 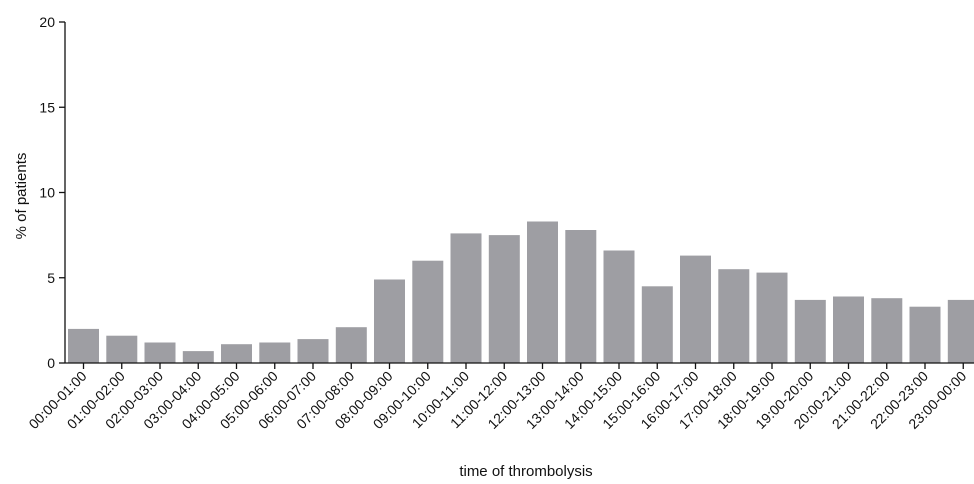 What do you see at coordinates (351, 345) in the screenshot?
I see `bar-07:00-08:00` at bounding box center [351, 345].